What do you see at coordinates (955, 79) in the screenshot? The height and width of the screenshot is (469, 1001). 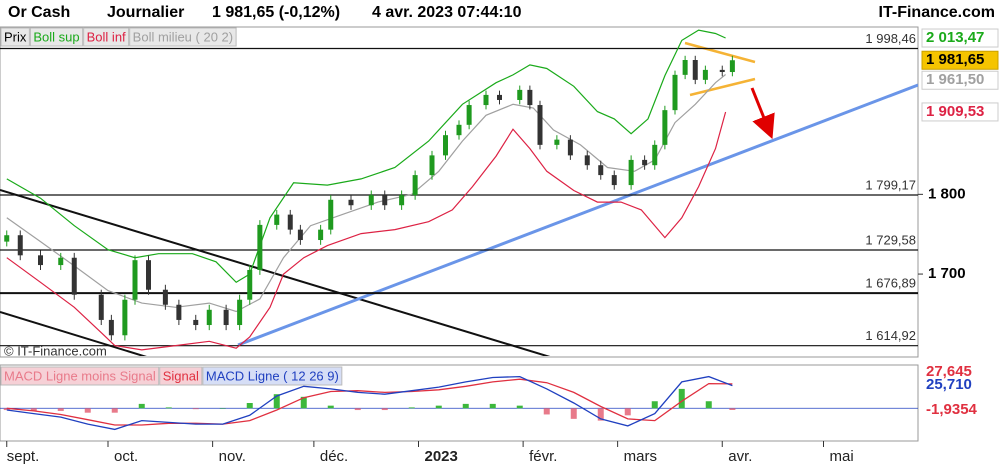 I see `value-box-label: 1 961,50` at bounding box center [955, 79].